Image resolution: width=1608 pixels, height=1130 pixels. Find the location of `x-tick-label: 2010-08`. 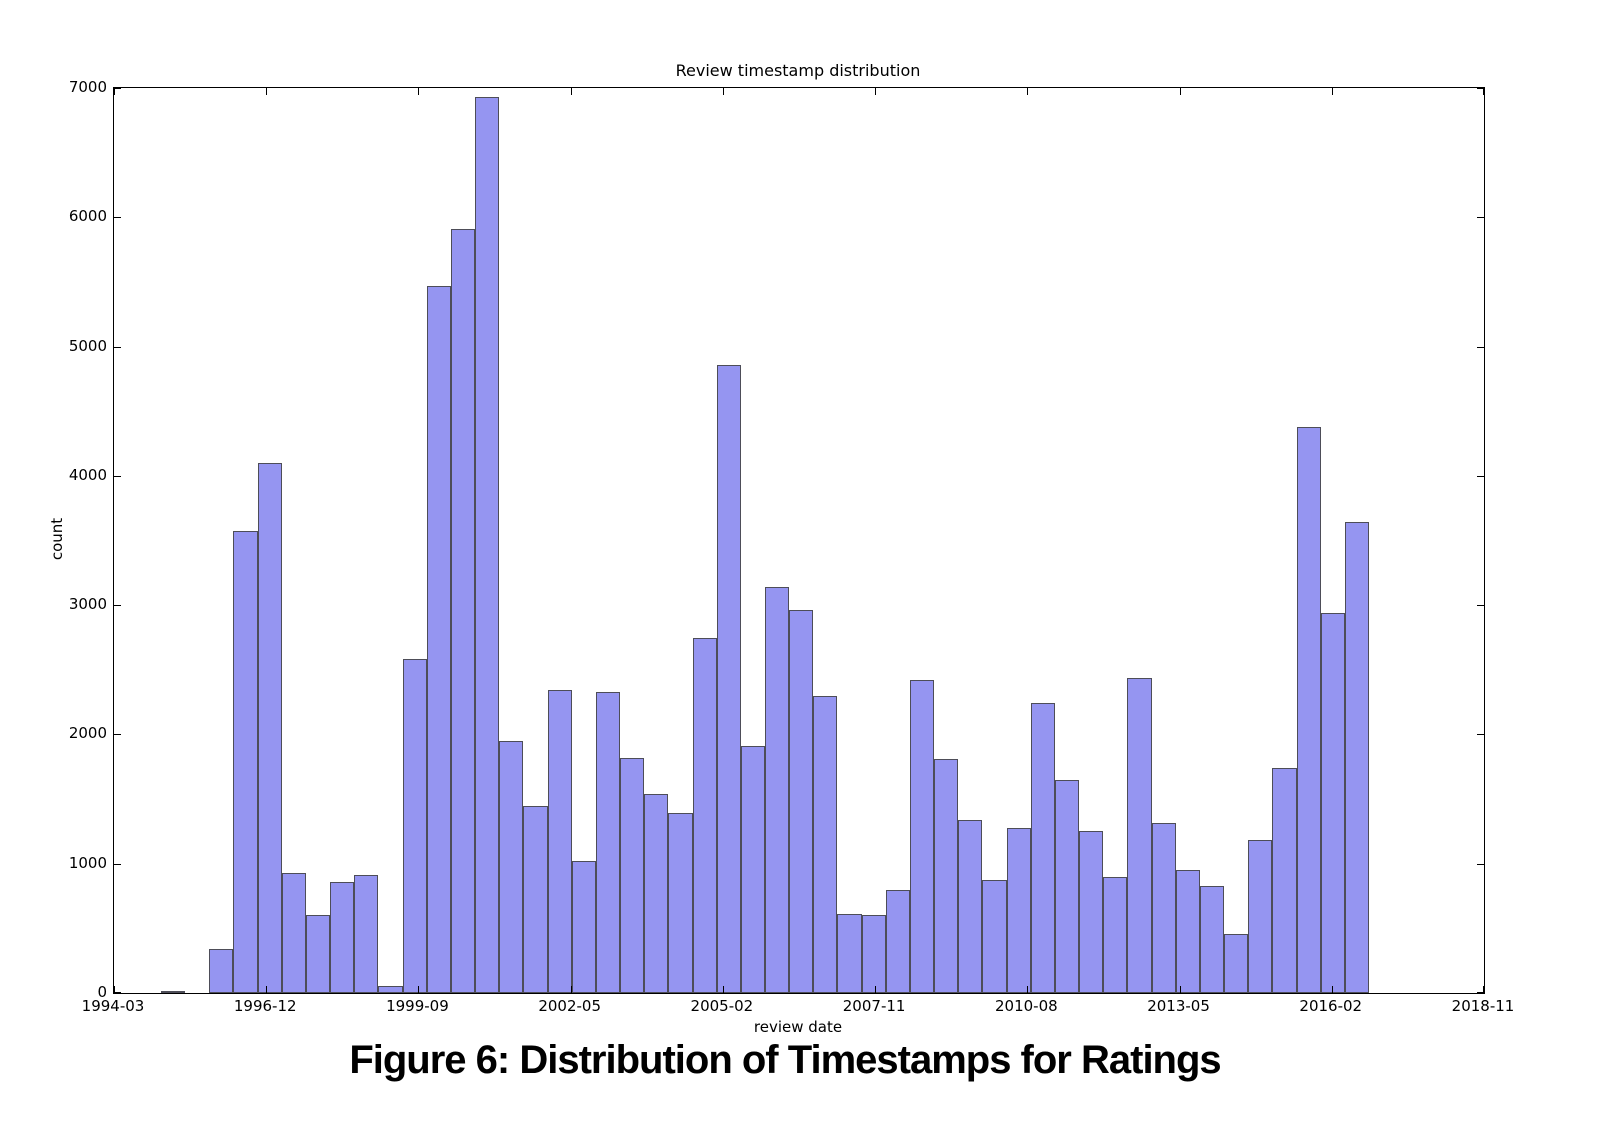

x-tick-label: 2010-08 is located at coordinates (1026, 1006).